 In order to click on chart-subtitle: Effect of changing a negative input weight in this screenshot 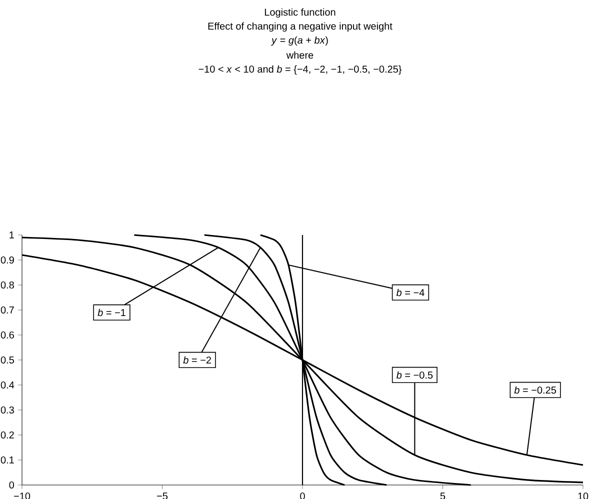, I will do `click(300, 27)`.